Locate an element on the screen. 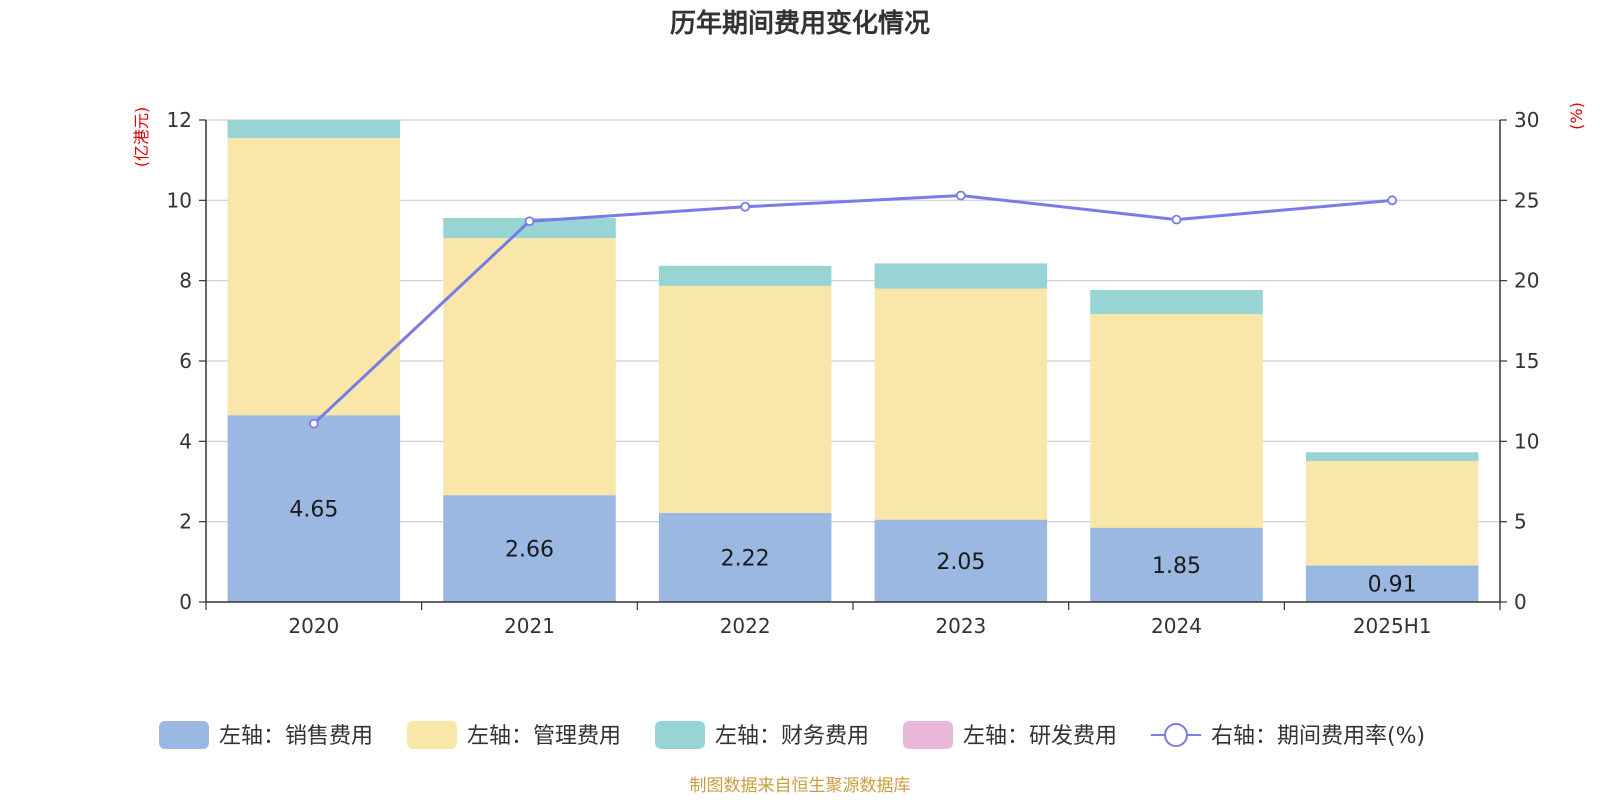  legend-marker is located at coordinates (1176, 735).